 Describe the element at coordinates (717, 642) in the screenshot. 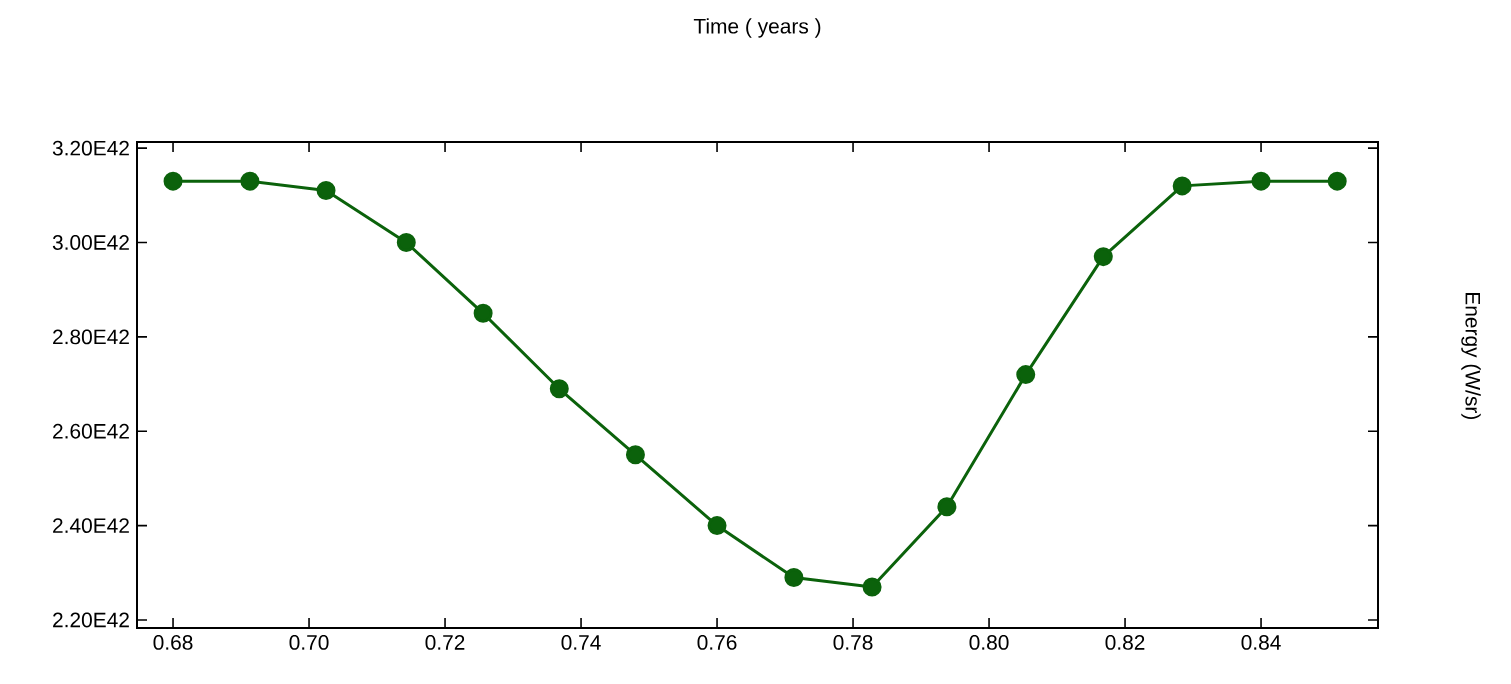

I see `x-tick-label: 0.76` at that location.